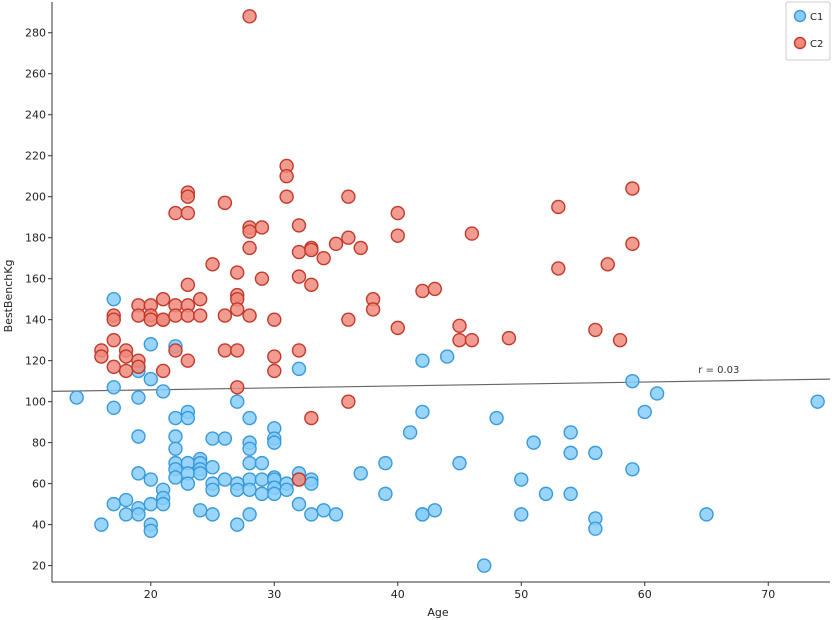 This screenshot has width=832, height=620. Describe the element at coordinates (718, 370) in the screenshot. I see `correlation-annotation: r = 0.03` at that location.